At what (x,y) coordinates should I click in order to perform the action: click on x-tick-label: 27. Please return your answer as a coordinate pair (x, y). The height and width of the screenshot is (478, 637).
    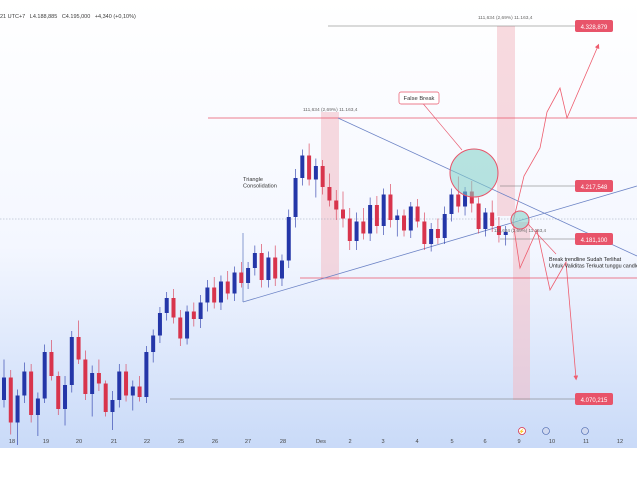
    Looking at the image, I should click on (248, 442).